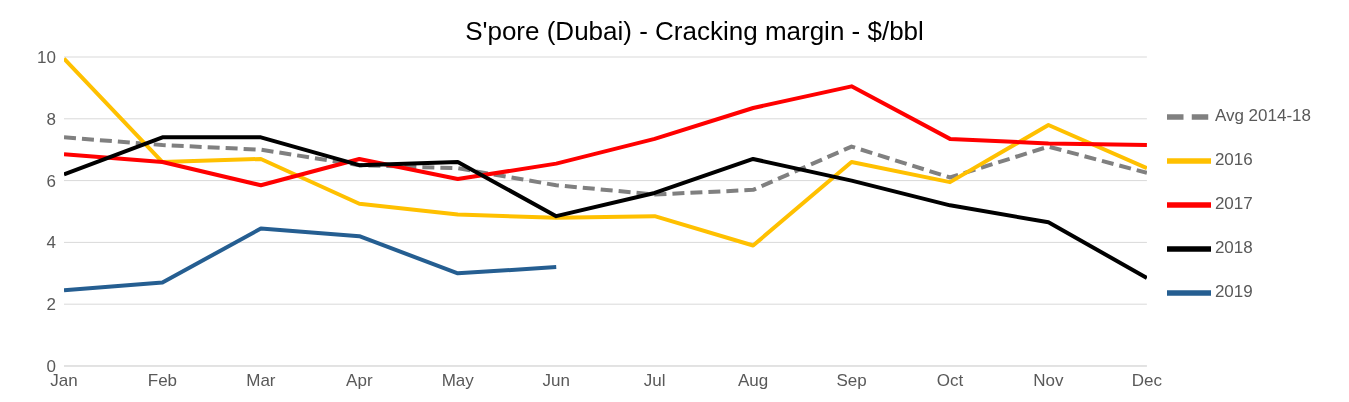 The width and height of the screenshot is (1349, 402). I want to click on x-tick-label: Nov, so click(1049, 381).